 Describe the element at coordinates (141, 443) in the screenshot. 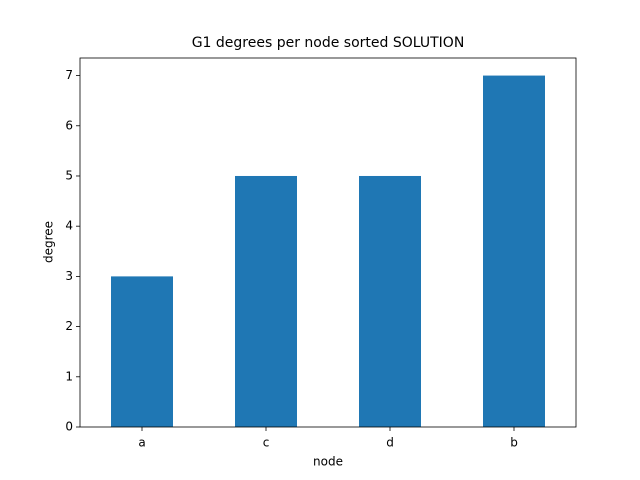

I see `x-tick-label: a` at that location.